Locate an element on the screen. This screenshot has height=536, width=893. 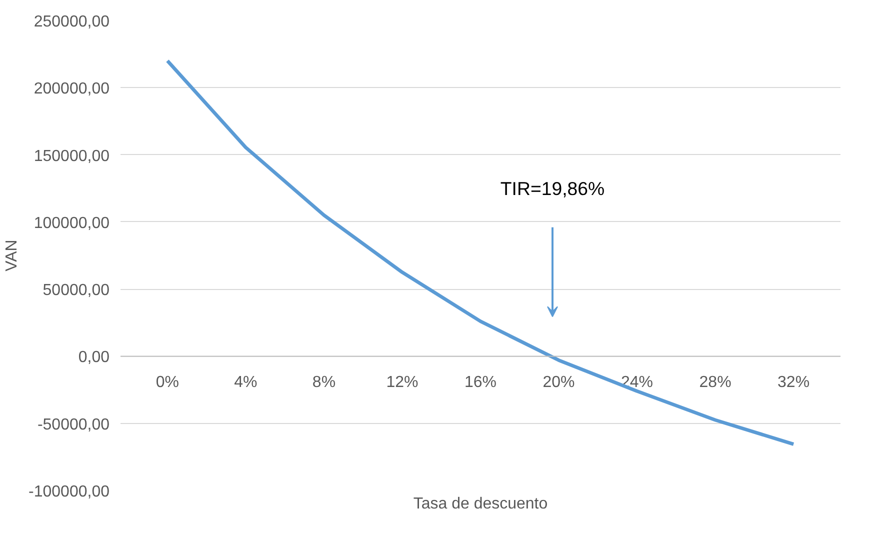
x-axis-title: Tasa de descuento is located at coordinates (480, 504).